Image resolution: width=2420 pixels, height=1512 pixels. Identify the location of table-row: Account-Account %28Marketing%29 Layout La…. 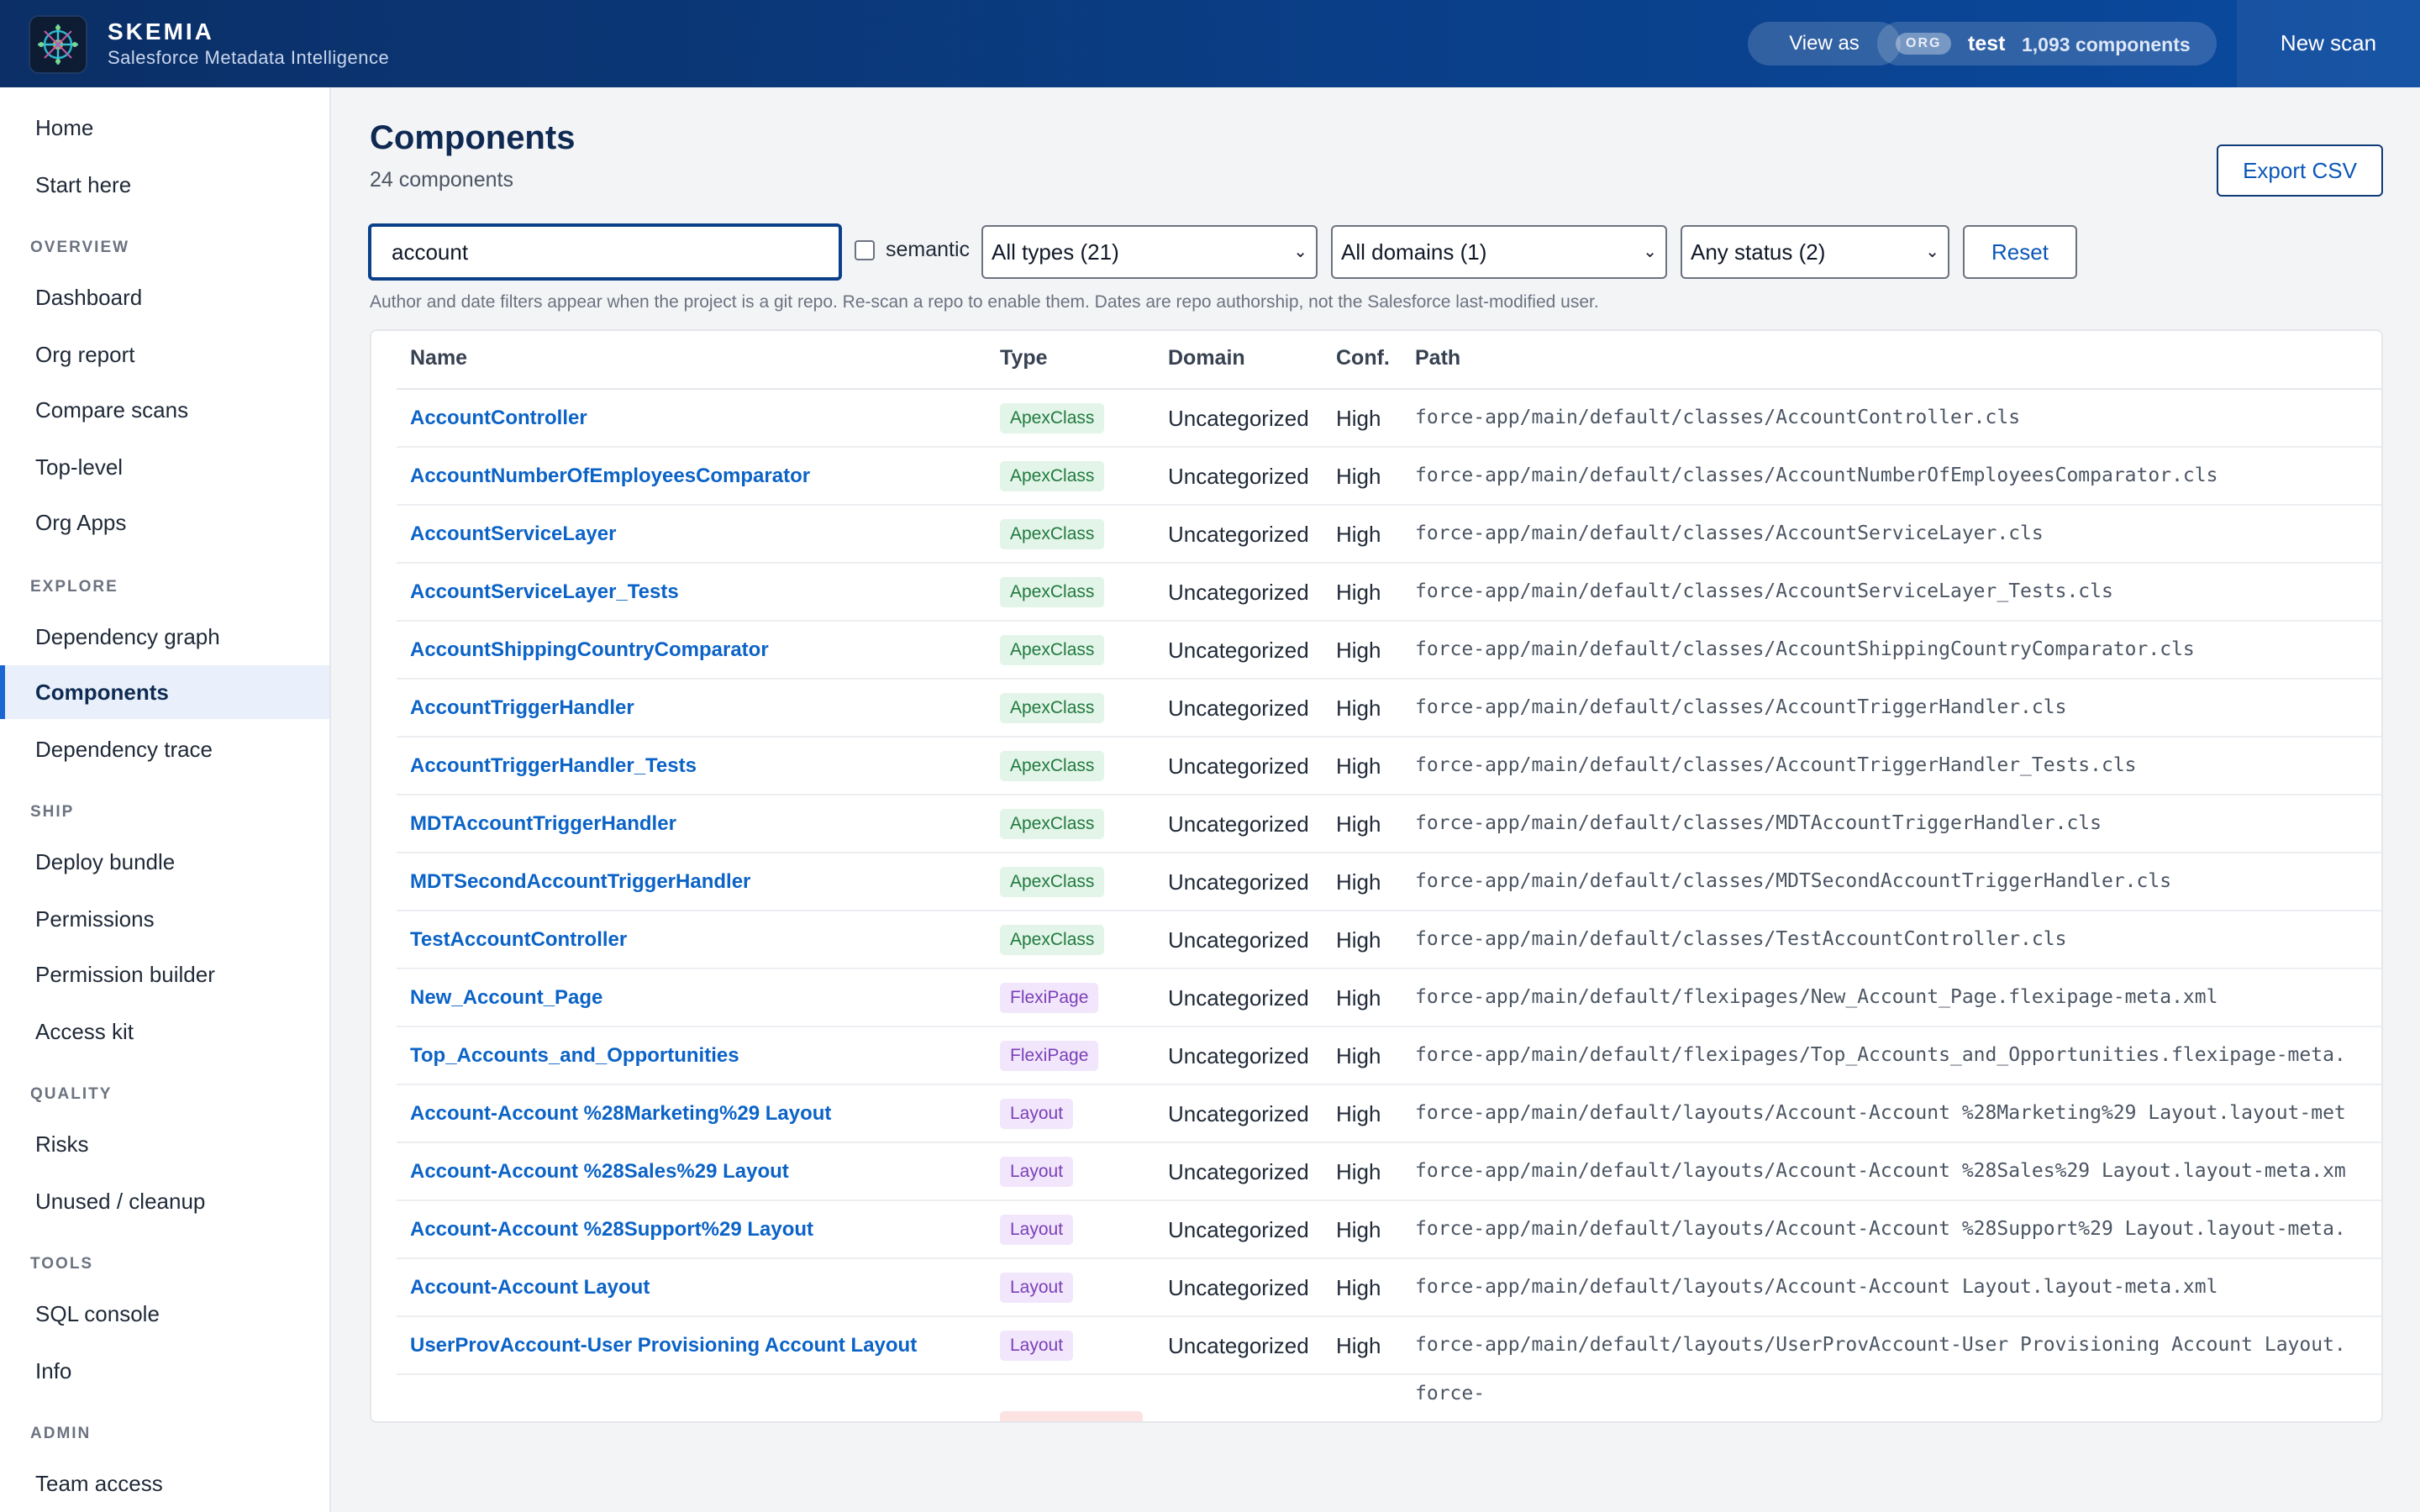
(1389, 1114).